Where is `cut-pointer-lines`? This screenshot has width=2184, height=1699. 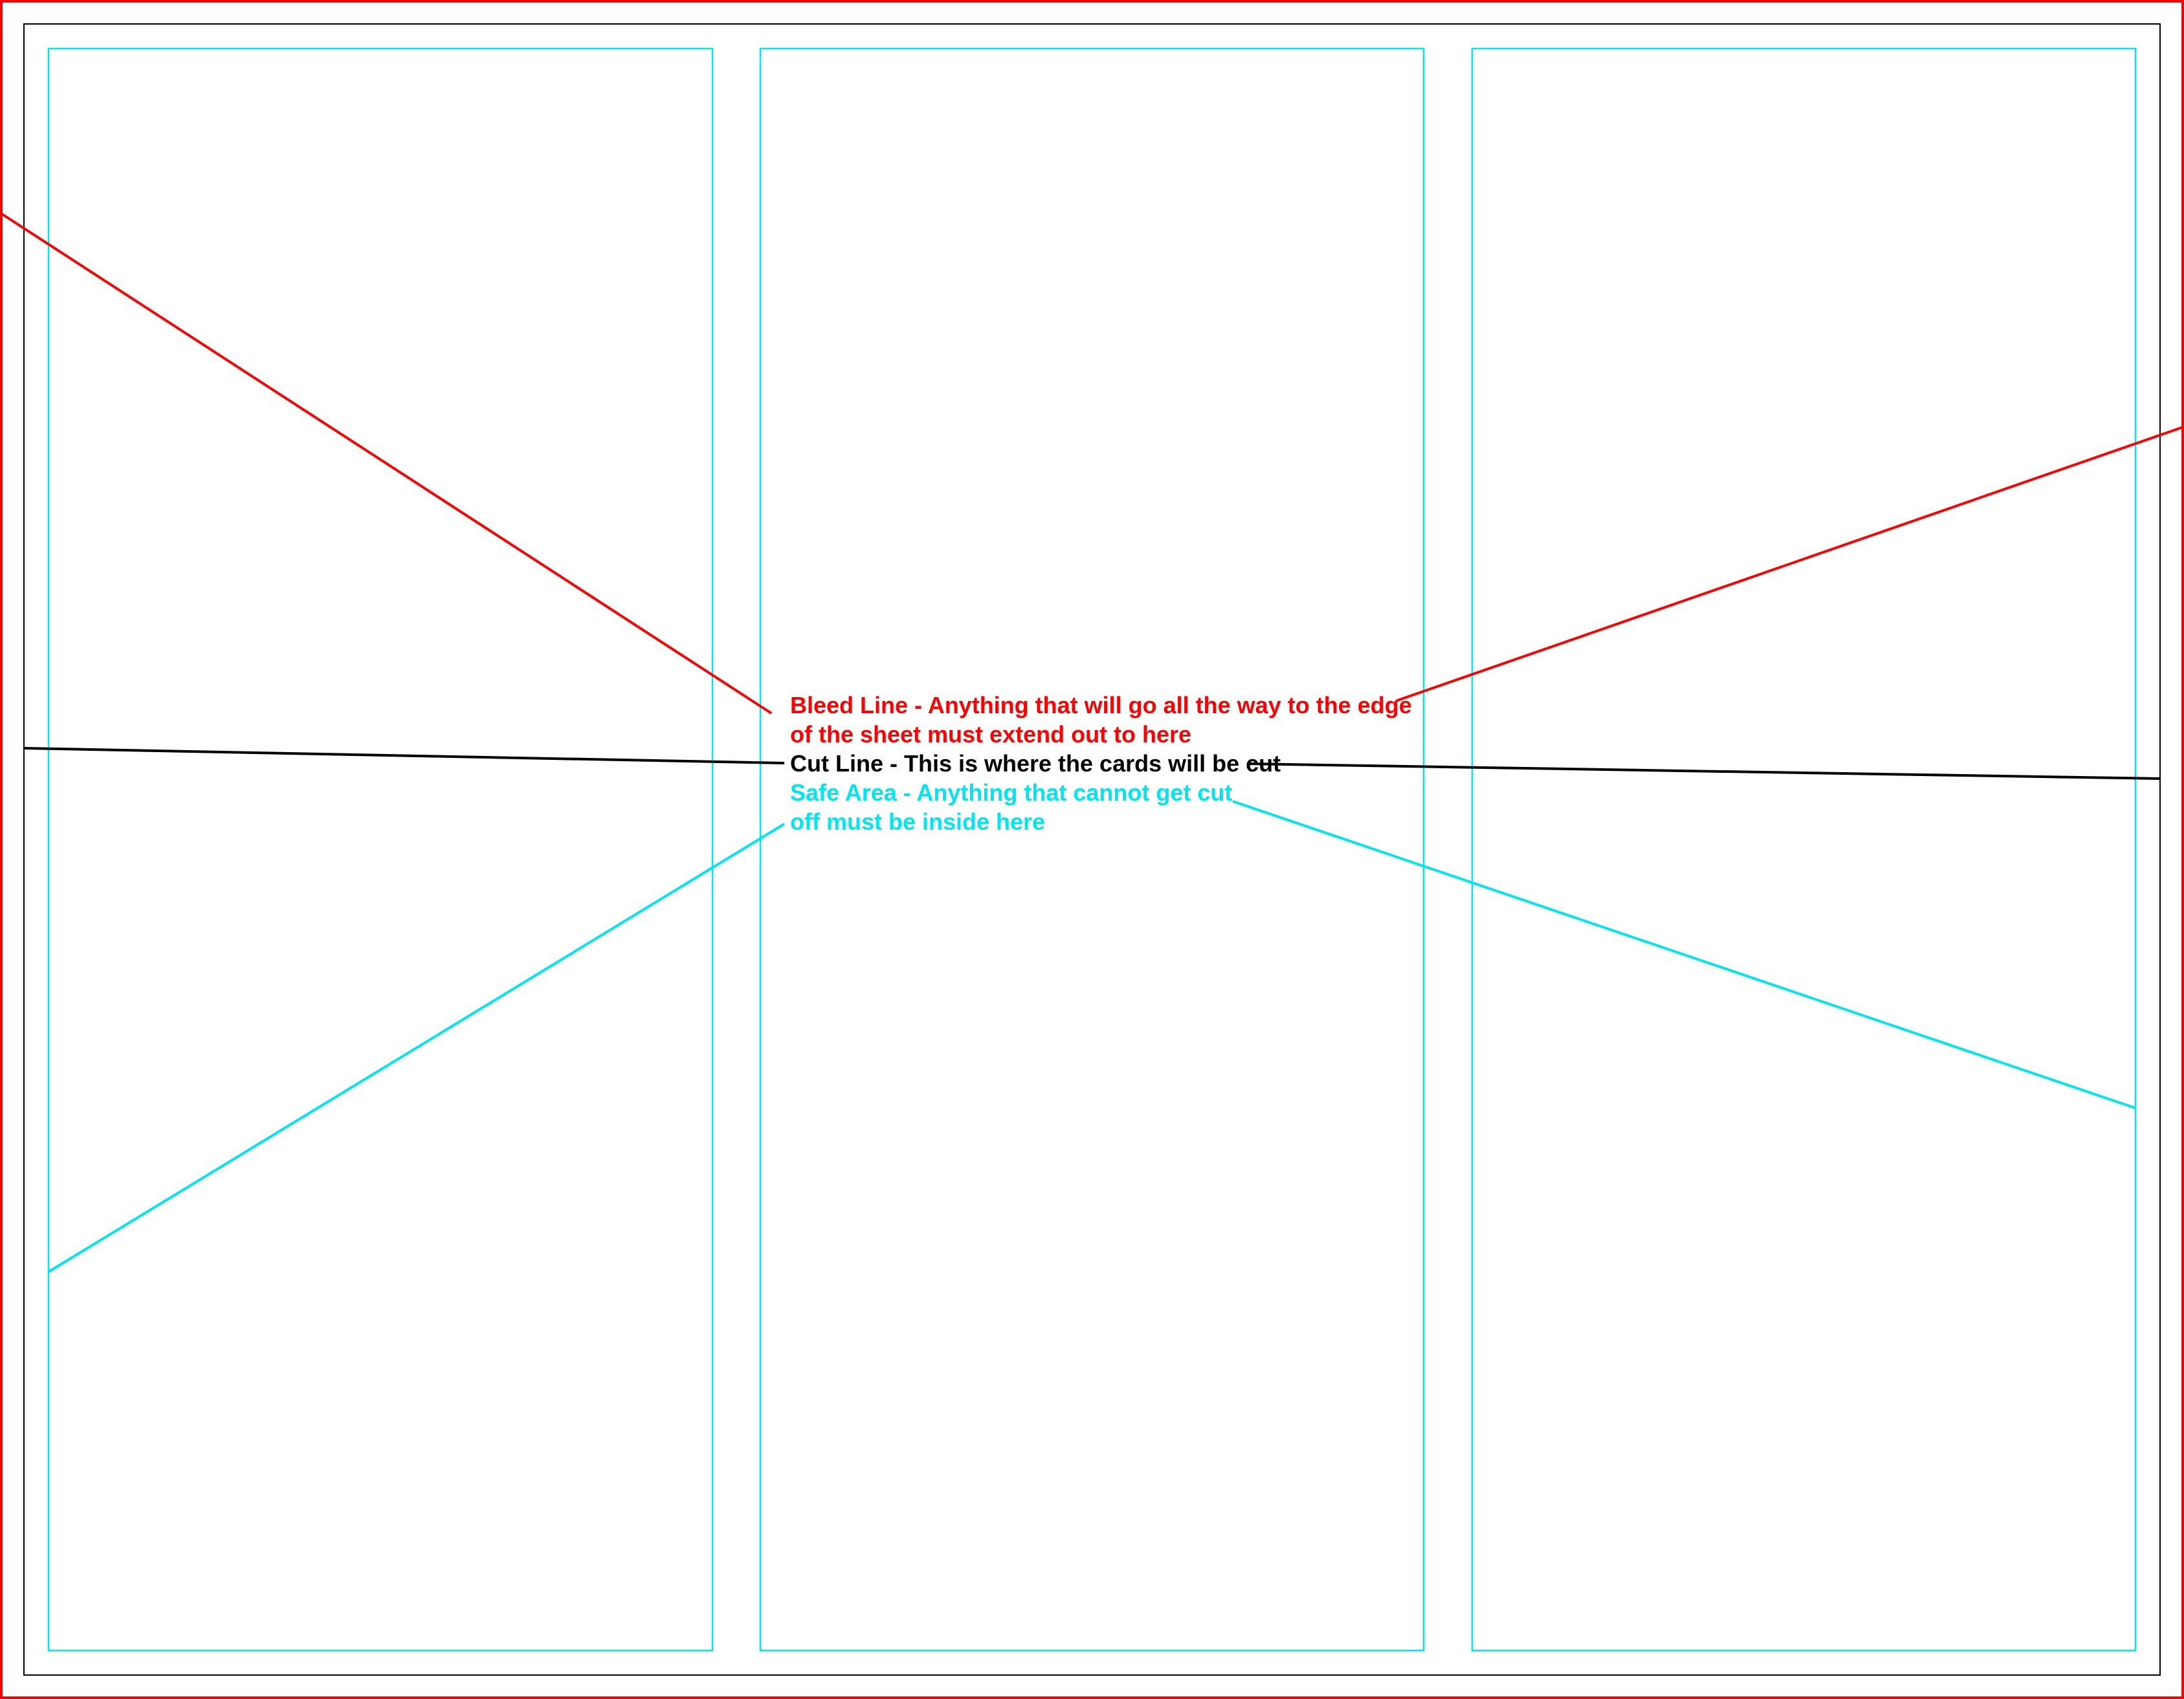 cut-pointer-lines is located at coordinates (1092, 763).